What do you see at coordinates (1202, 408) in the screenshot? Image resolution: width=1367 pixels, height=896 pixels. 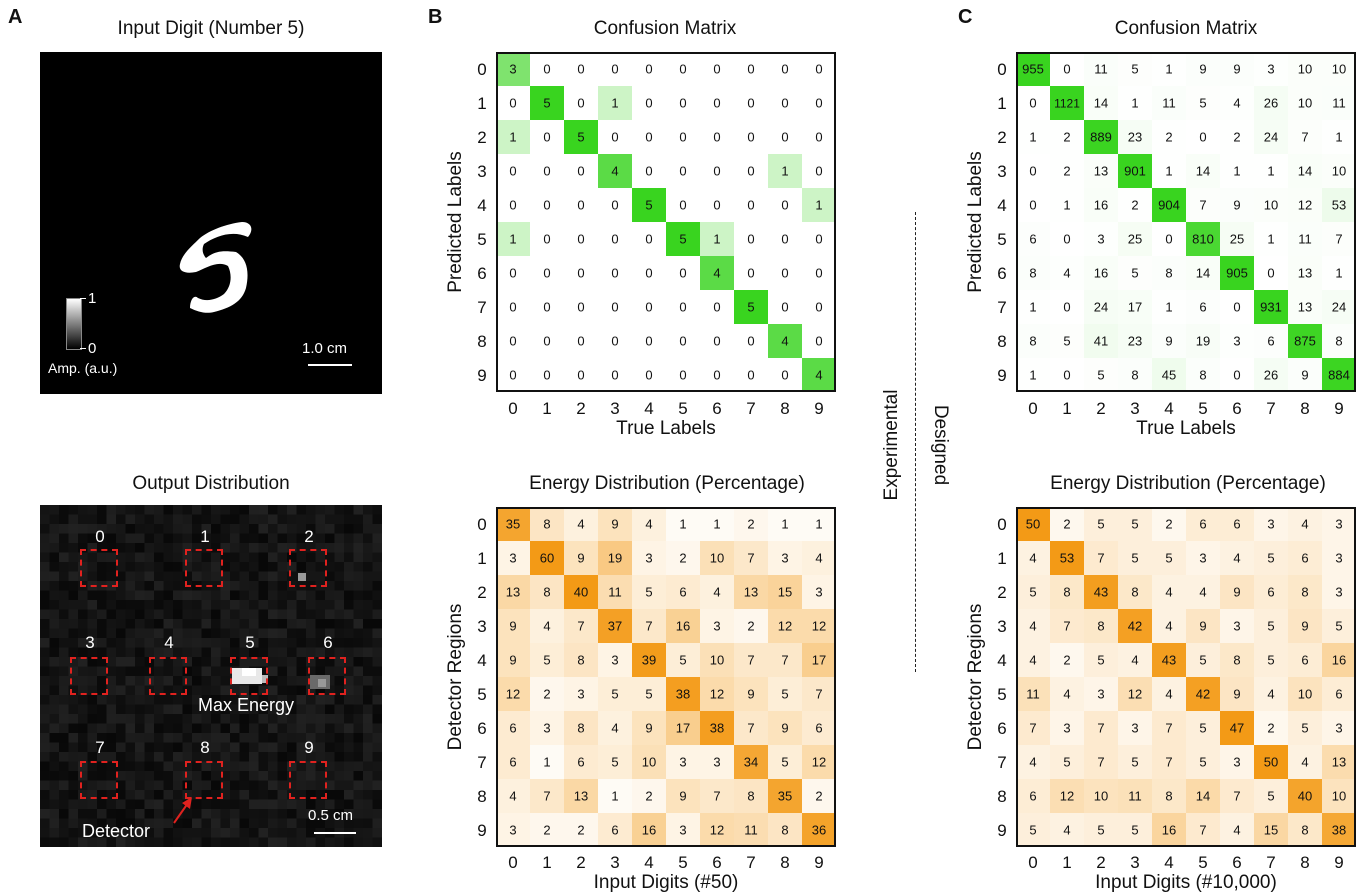 I see `x-tick-label: 5` at bounding box center [1202, 408].